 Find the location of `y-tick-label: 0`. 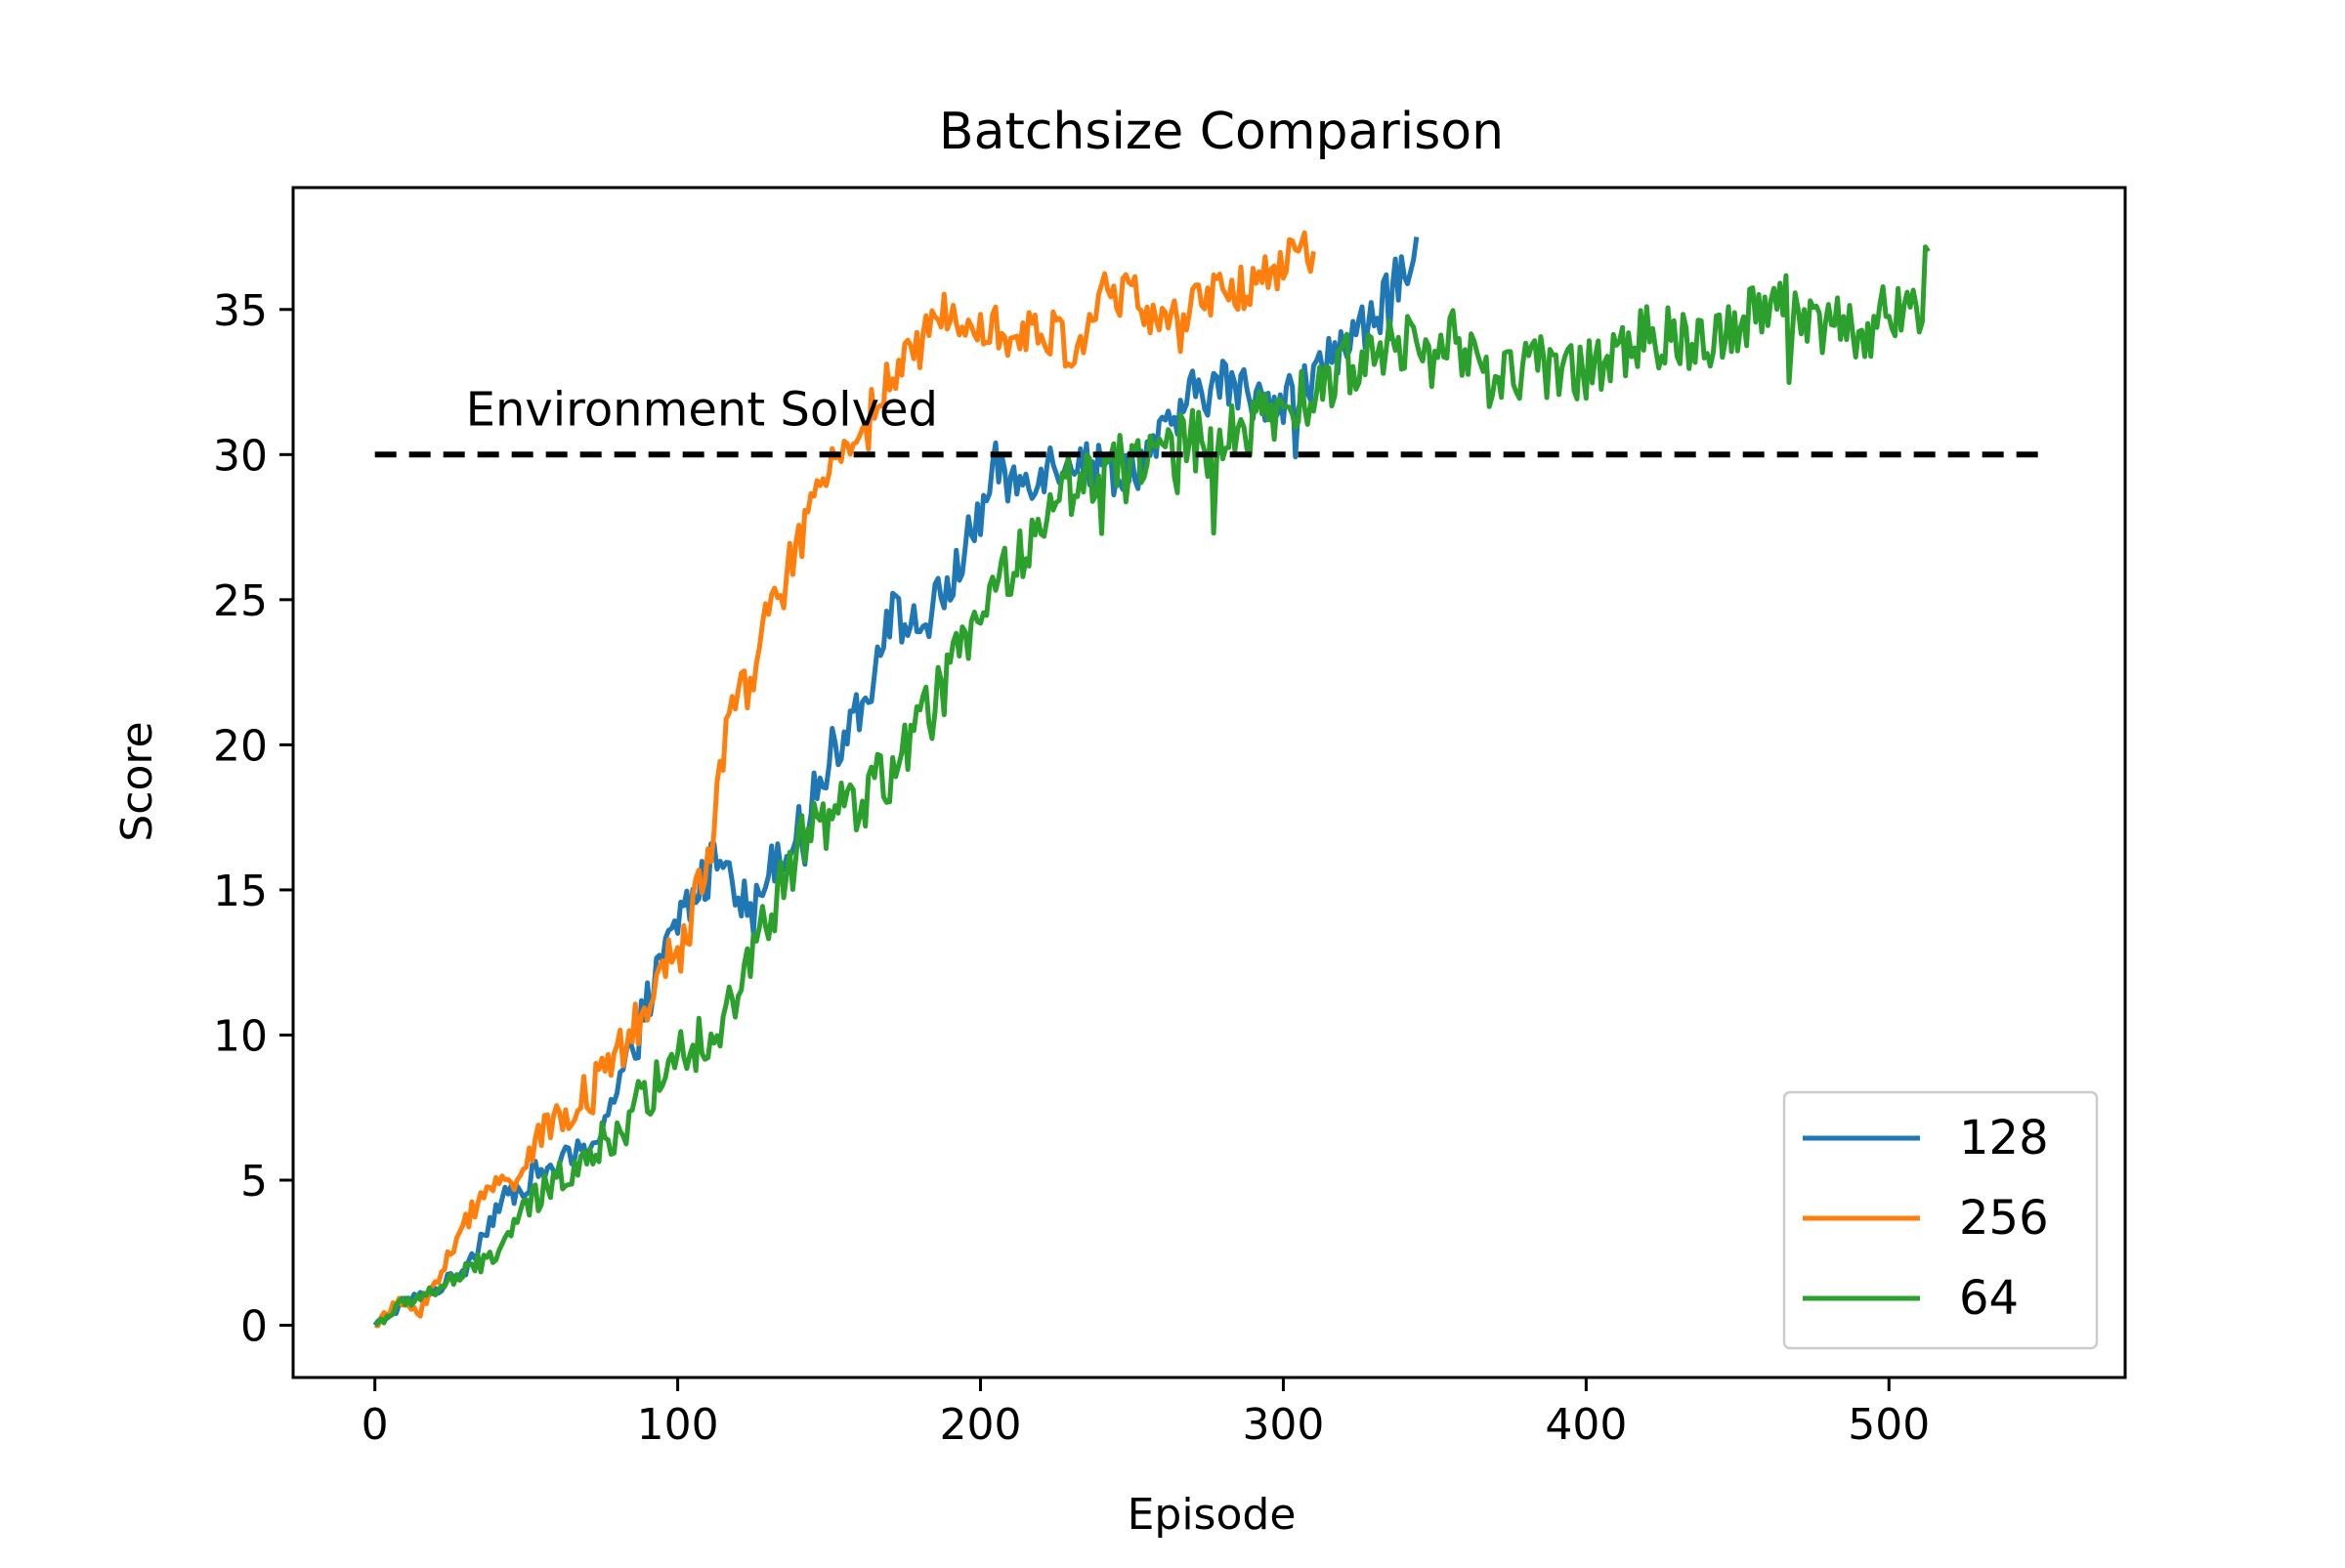

y-tick-label: 0 is located at coordinates (254, 1327).